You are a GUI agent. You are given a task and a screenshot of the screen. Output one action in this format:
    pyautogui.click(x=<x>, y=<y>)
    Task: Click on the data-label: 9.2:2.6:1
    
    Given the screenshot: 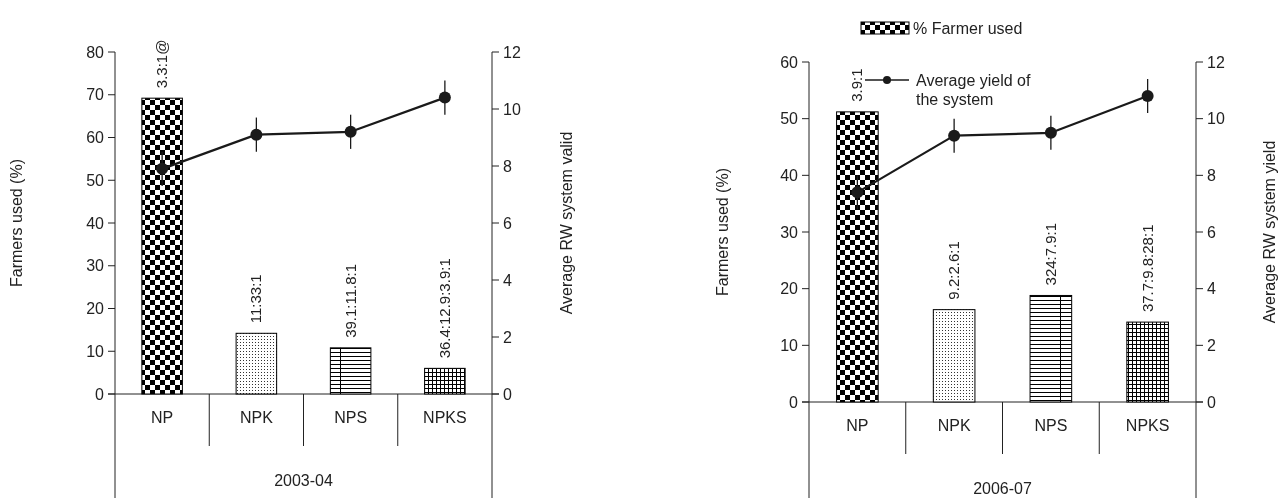 What is the action you would take?
    pyautogui.click(x=954, y=270)
    